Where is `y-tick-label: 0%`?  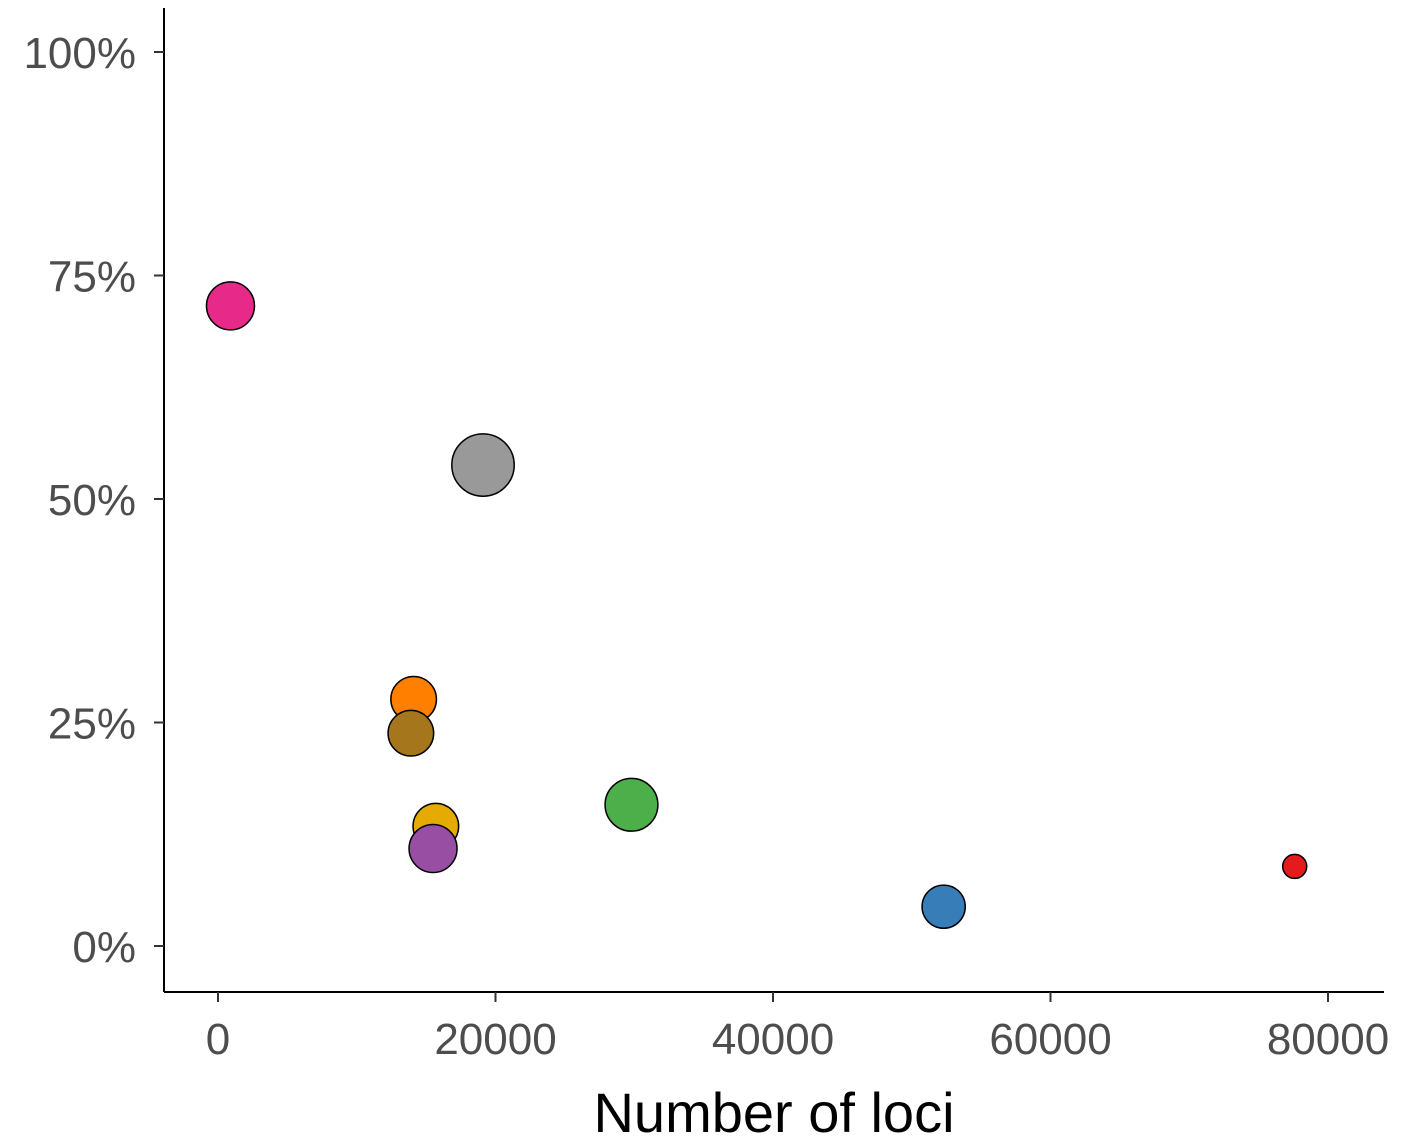 y-tick-label: 0% is located at coordinates (104, 947).